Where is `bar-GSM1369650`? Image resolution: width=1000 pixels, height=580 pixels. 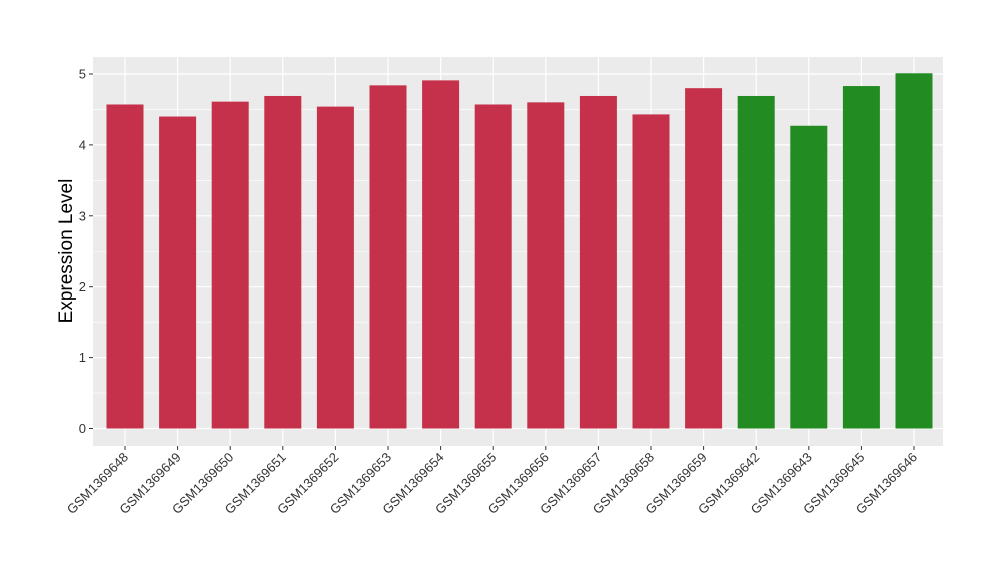 bar-GSM1369650 is located at coordinates (230, 265).